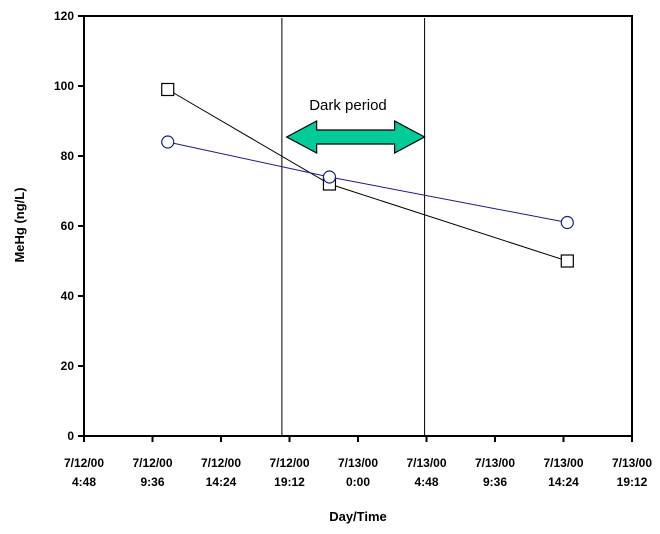  What do you see at coordinates (64, 16) in the screenshot?
I see `y-tick-label: 120` at bounding box center [64, 16].